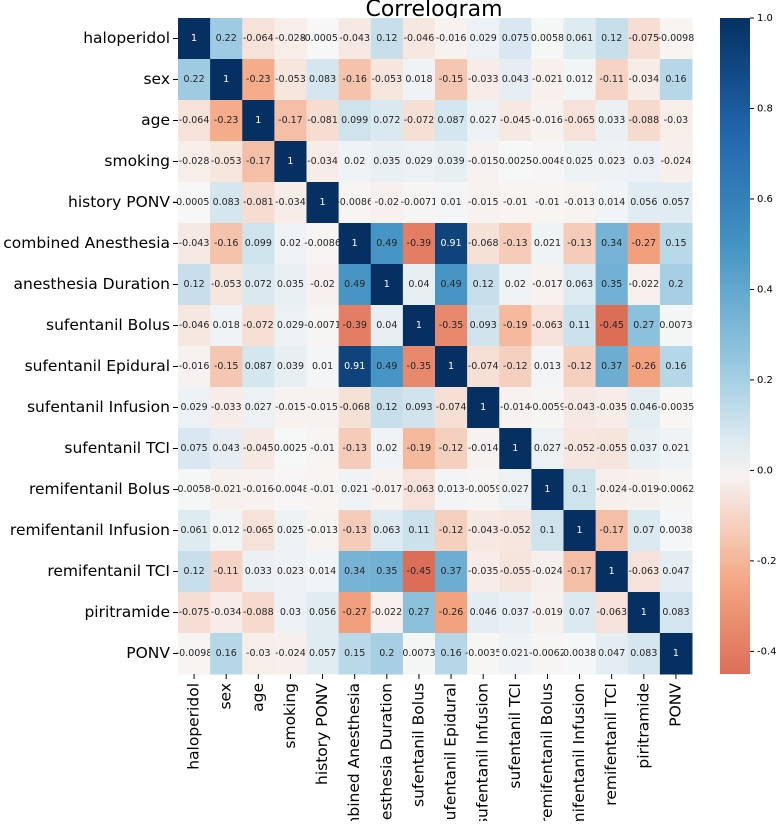 This screenshot has width=777, height=825. I want to click on cell-label: -0.088, so click(258, 612).